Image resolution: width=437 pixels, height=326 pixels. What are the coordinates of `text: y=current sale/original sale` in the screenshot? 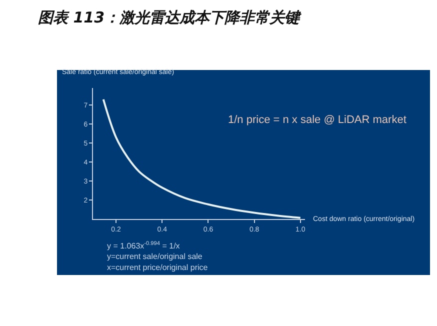 It's located at (155, 256).